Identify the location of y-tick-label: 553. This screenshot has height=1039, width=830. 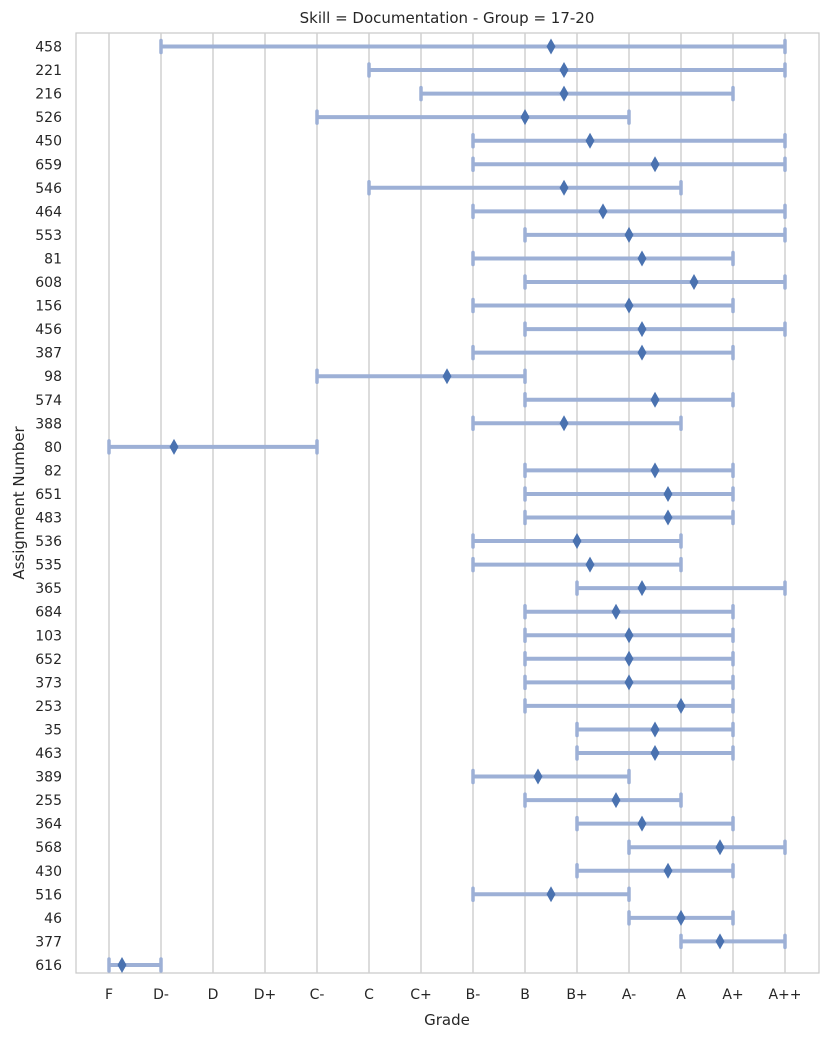
(48, 236).